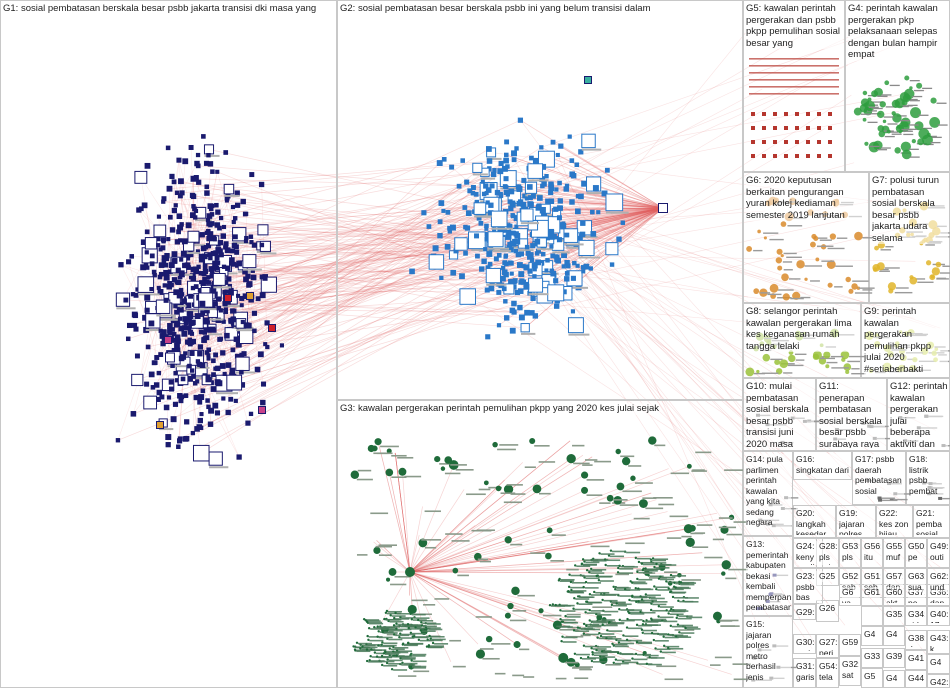  What do you see at coordinates (932, 521) in the screenshot?
I see `group-label-g21: G21: pemba sosial` at bounding box center [932, 521].